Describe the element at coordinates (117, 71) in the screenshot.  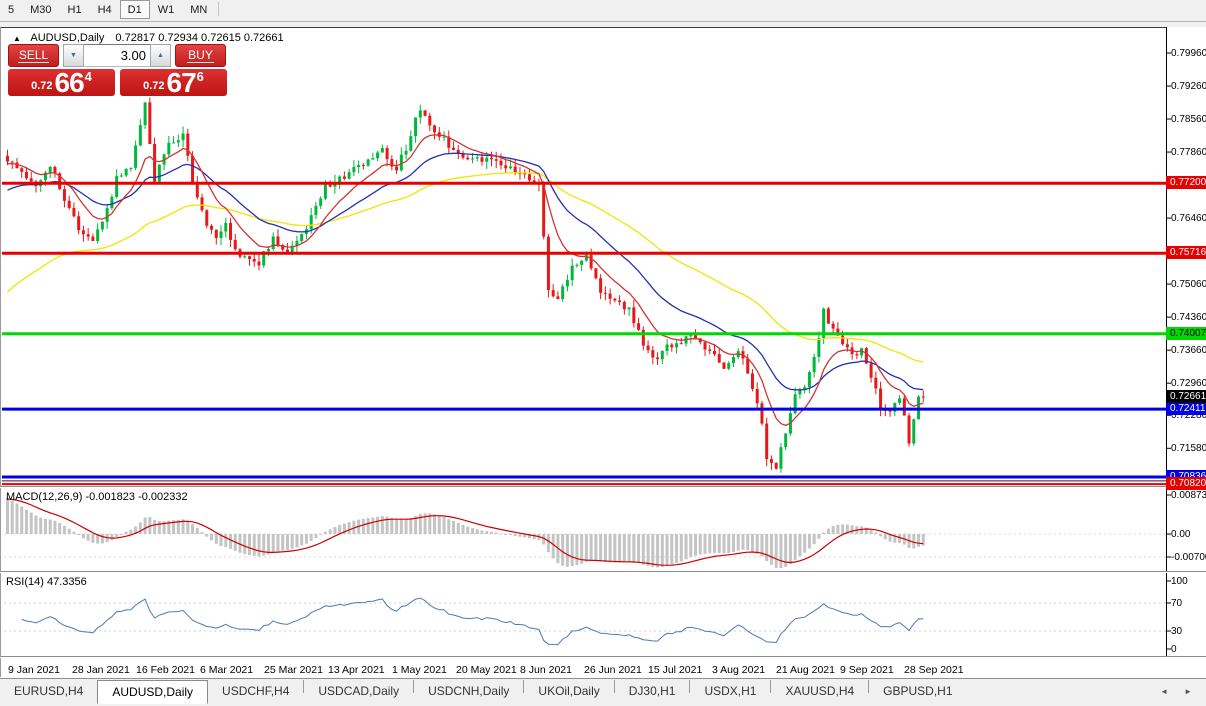
I see `one-click-trading-widget: SELL ▼ 3.00 ▲ BUY 0.72 66 4 0.72 67 6` at that location.